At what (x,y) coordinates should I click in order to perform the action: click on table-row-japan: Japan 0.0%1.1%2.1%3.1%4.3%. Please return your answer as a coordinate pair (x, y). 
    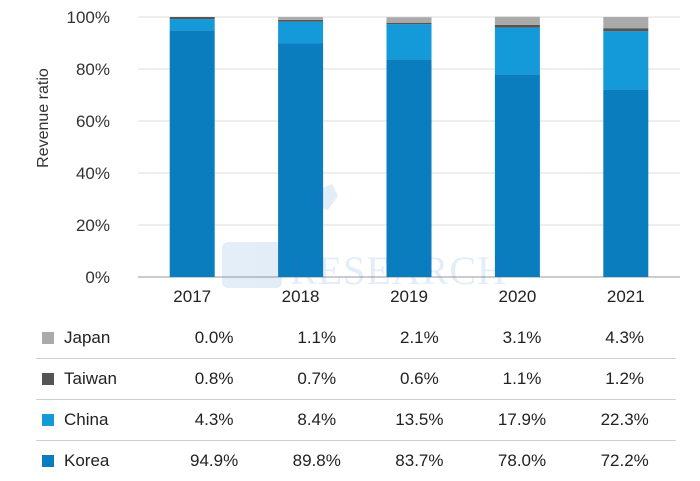
    Looking at the image, I should click on (356, 338).